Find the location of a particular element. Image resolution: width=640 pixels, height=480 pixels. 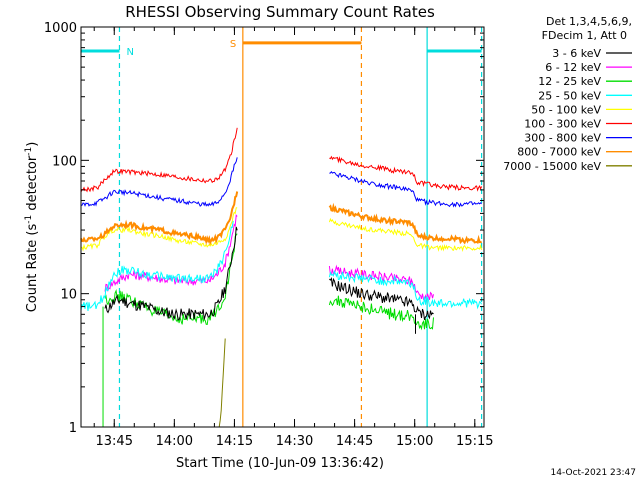

y-tick-label: 1000 is located at coordinates (60, 28).